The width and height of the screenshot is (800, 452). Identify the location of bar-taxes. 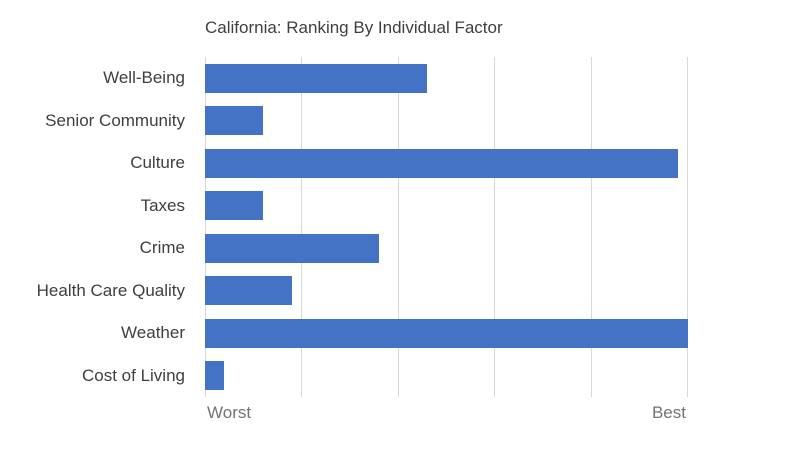
(234, 206).